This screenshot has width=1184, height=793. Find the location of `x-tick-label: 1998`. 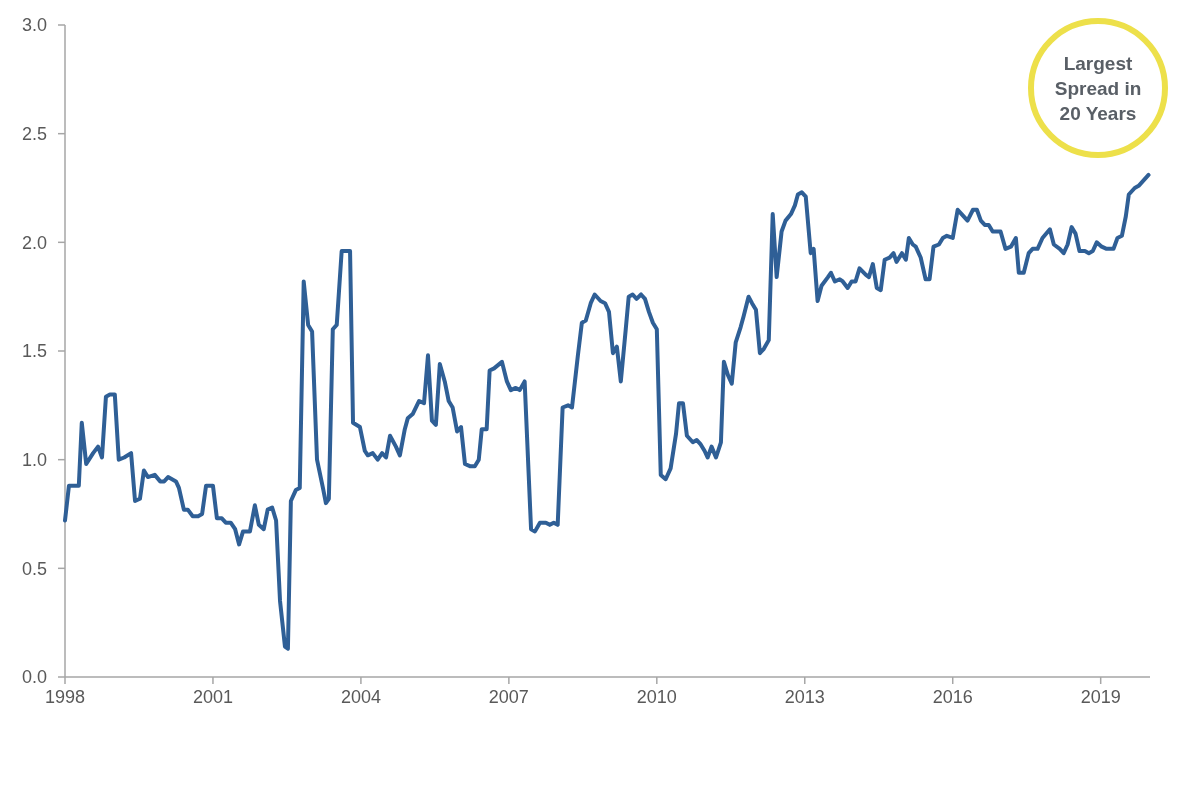

x-tick-label: 1998 is located at coordinates (65, 697).